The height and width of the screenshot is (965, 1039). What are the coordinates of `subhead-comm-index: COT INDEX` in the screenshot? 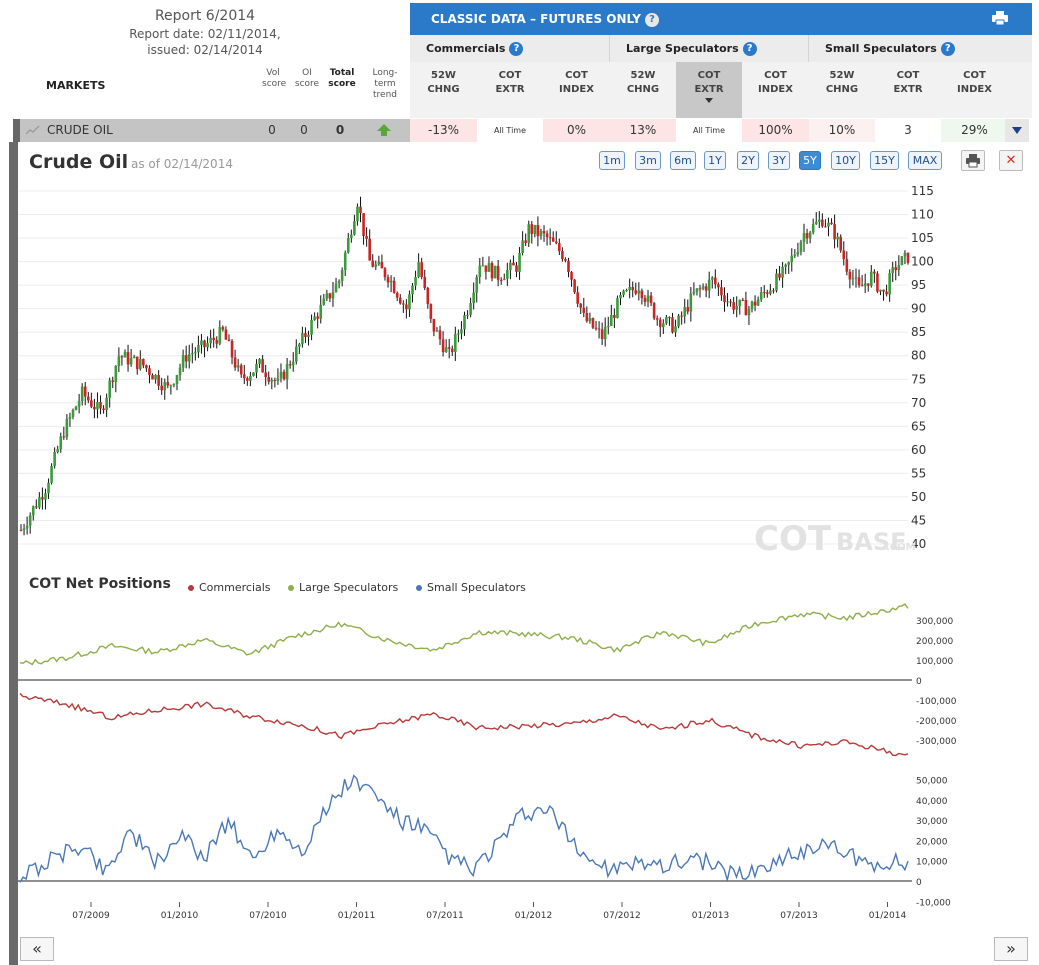 It's located at (576, 90).